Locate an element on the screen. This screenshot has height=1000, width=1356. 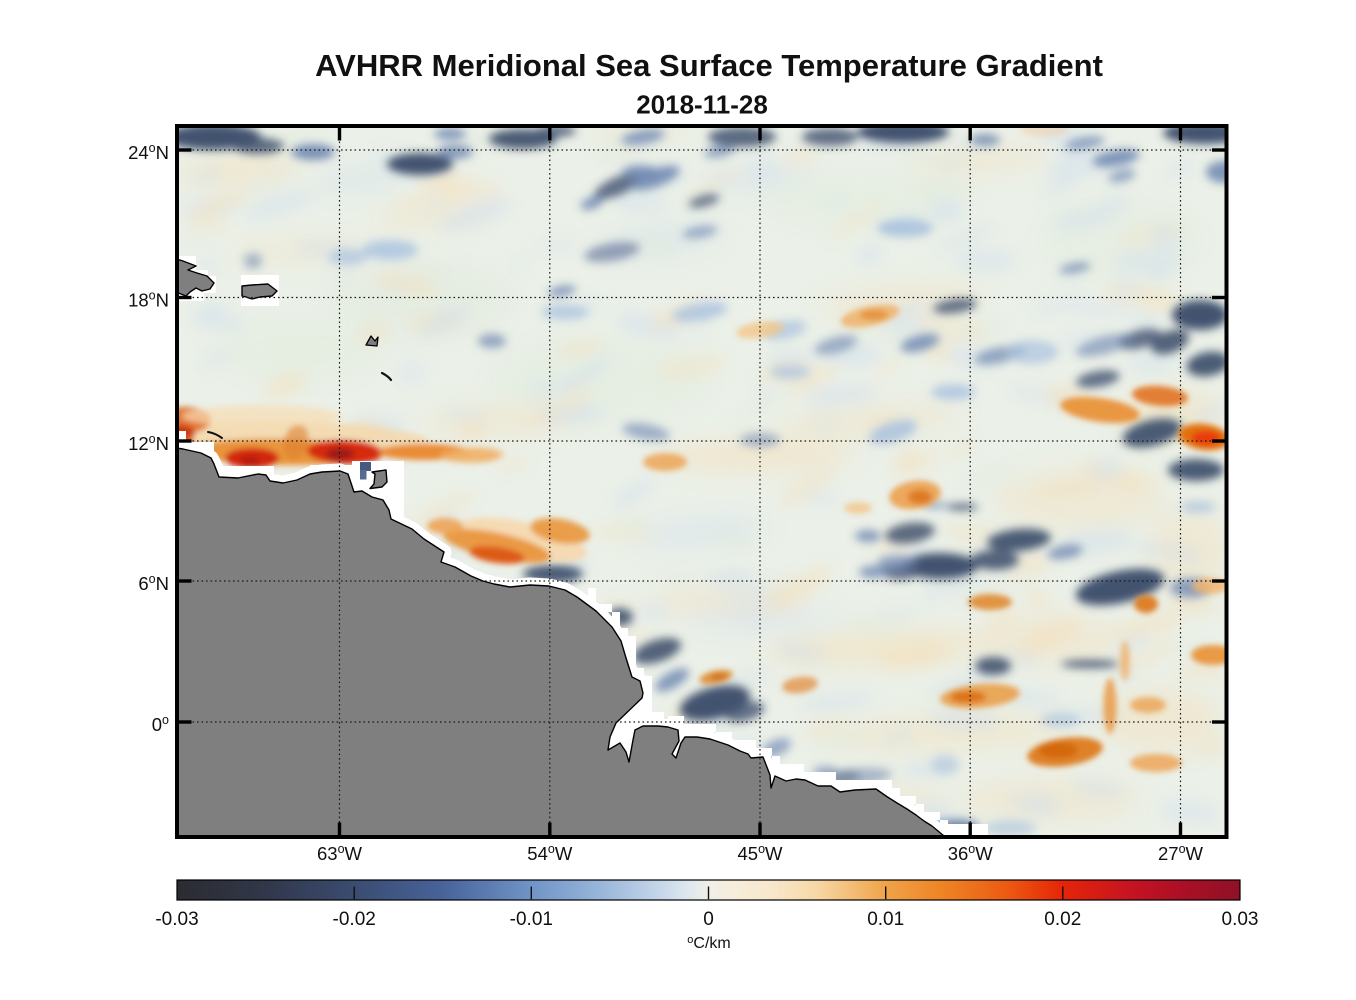
svg-text: -0.03 is located at coordinates (176, 919).